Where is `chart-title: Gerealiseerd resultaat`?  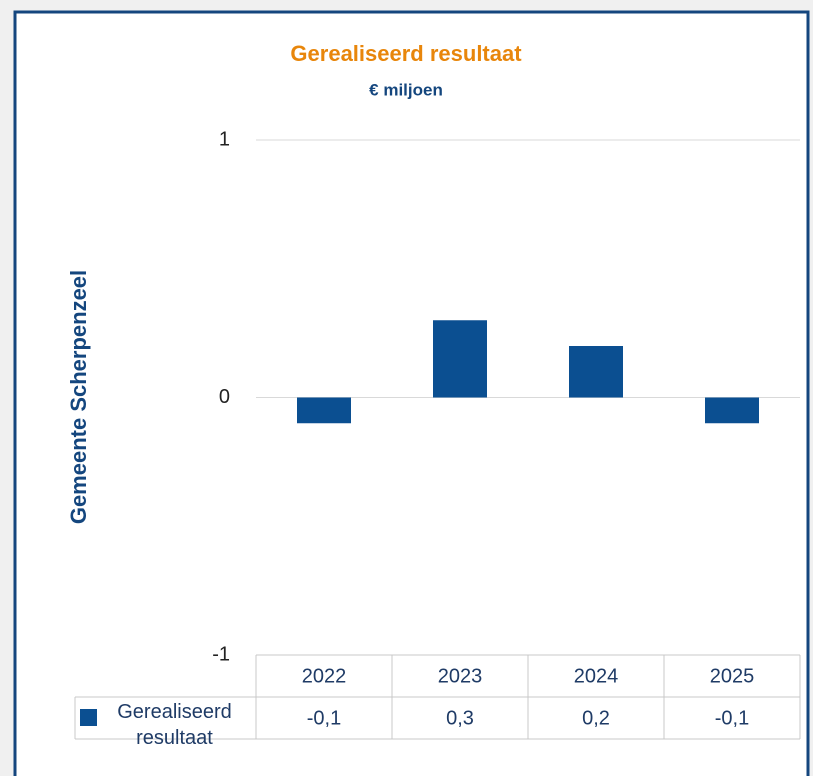
chart-title: Gerealiseerd resultaat is located at coordinates (406, 53).